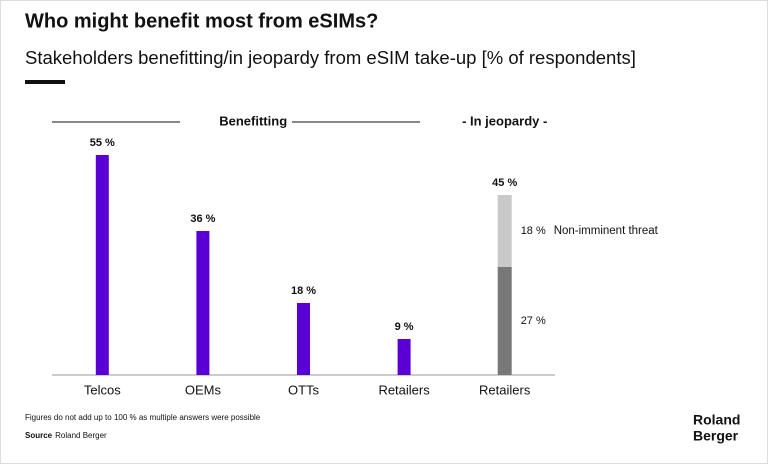  Describe the element at coordinates (716, 436) in the screenshot. I see `brand-line: Berger` at that location.